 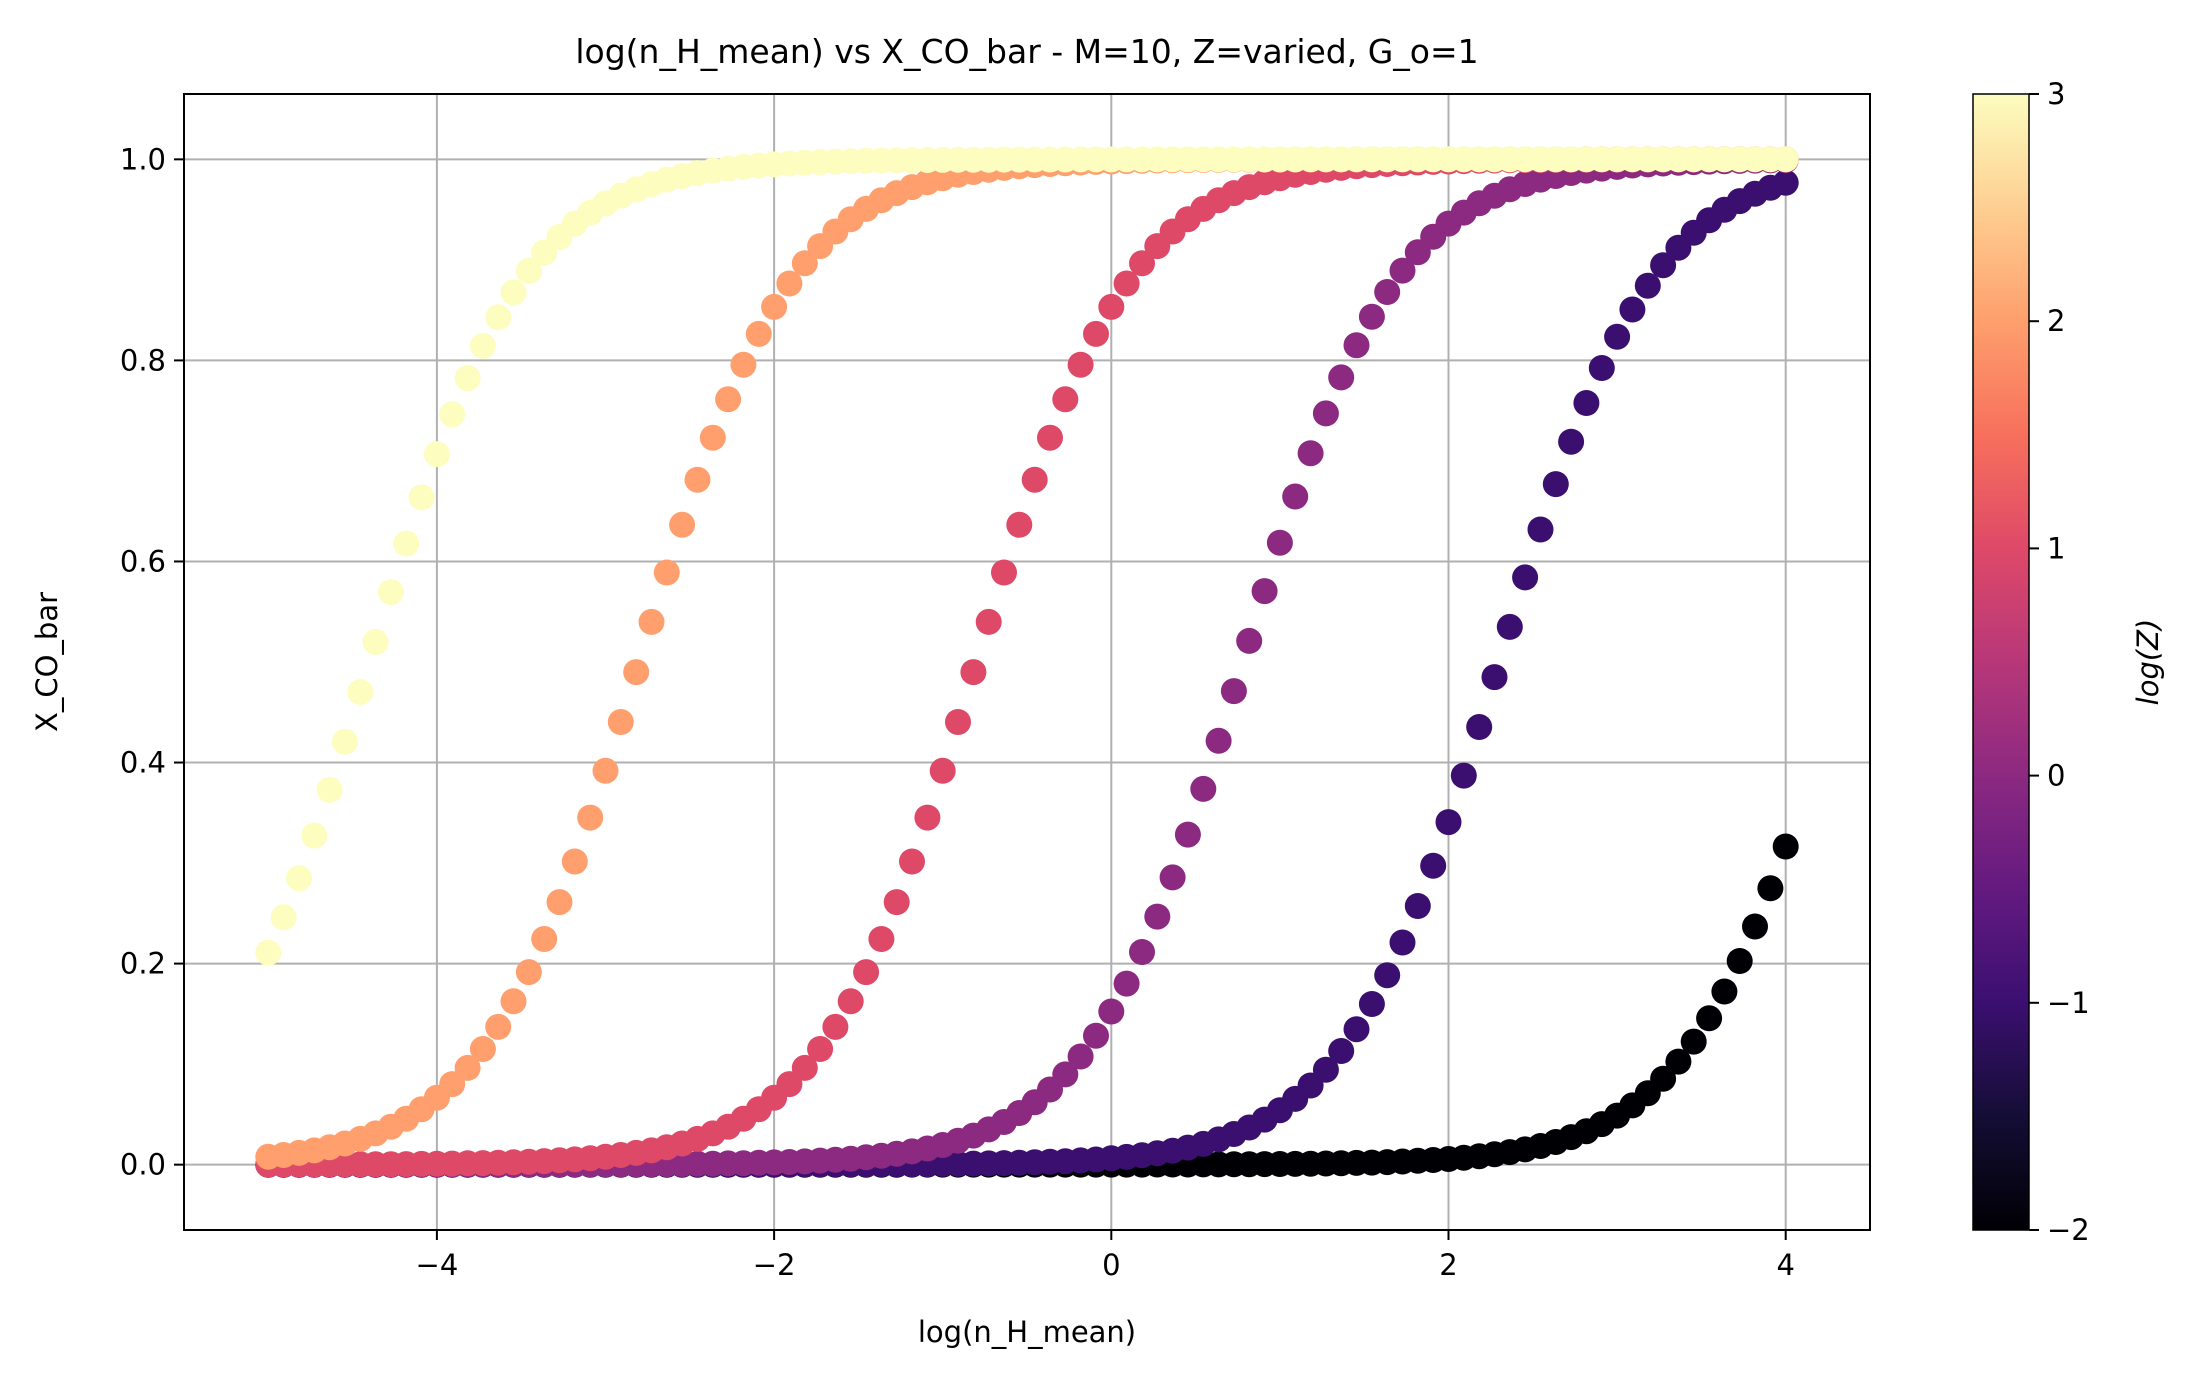 I want to click on colorbar-tick-label: 0, so click(x=2056, y=776).